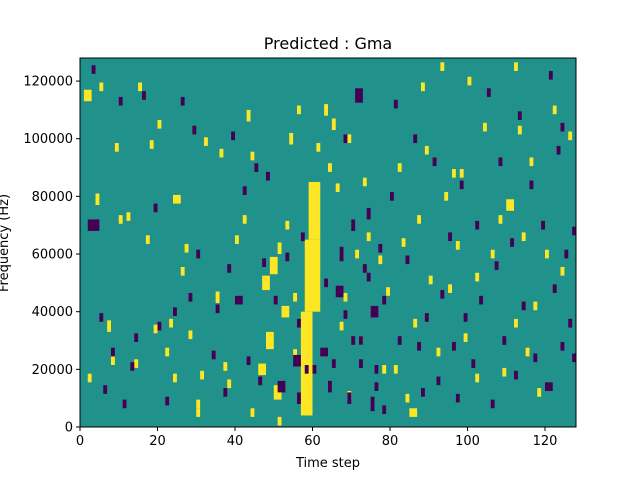 This screenshot has height=480, width=640. Describe the element at coordinates (51, 255) in the screenshot. I see `y-axis: 0 20000 40000 60000 80000 100000 120000` at that location.